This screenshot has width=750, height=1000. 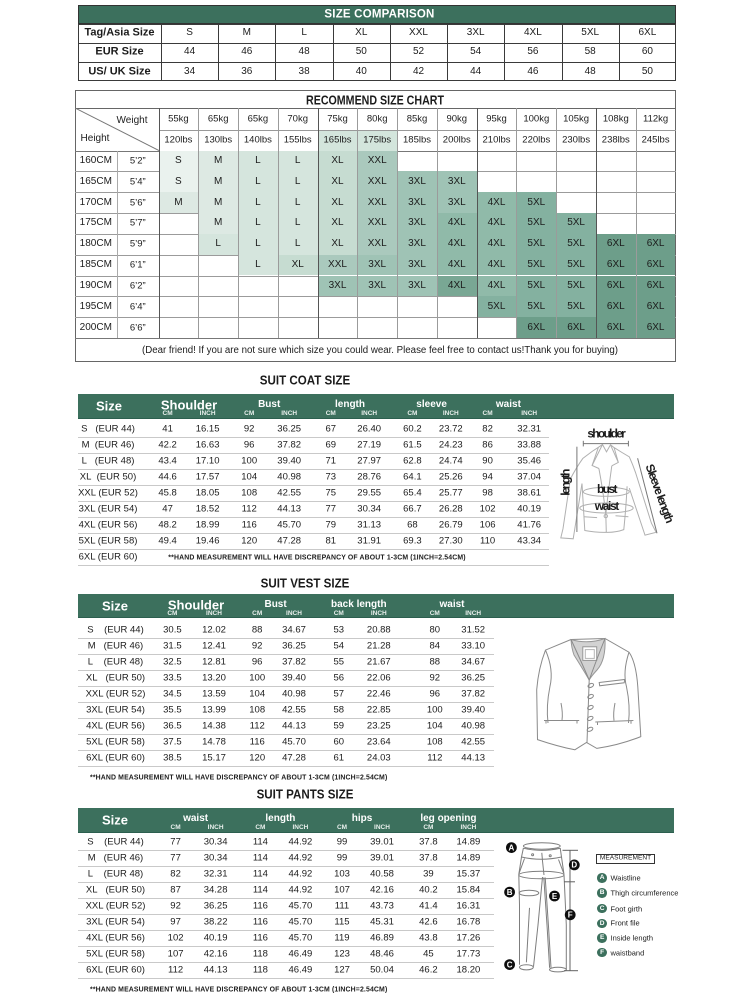 I want to click on svg-text: C, so click(x=510, y=964).